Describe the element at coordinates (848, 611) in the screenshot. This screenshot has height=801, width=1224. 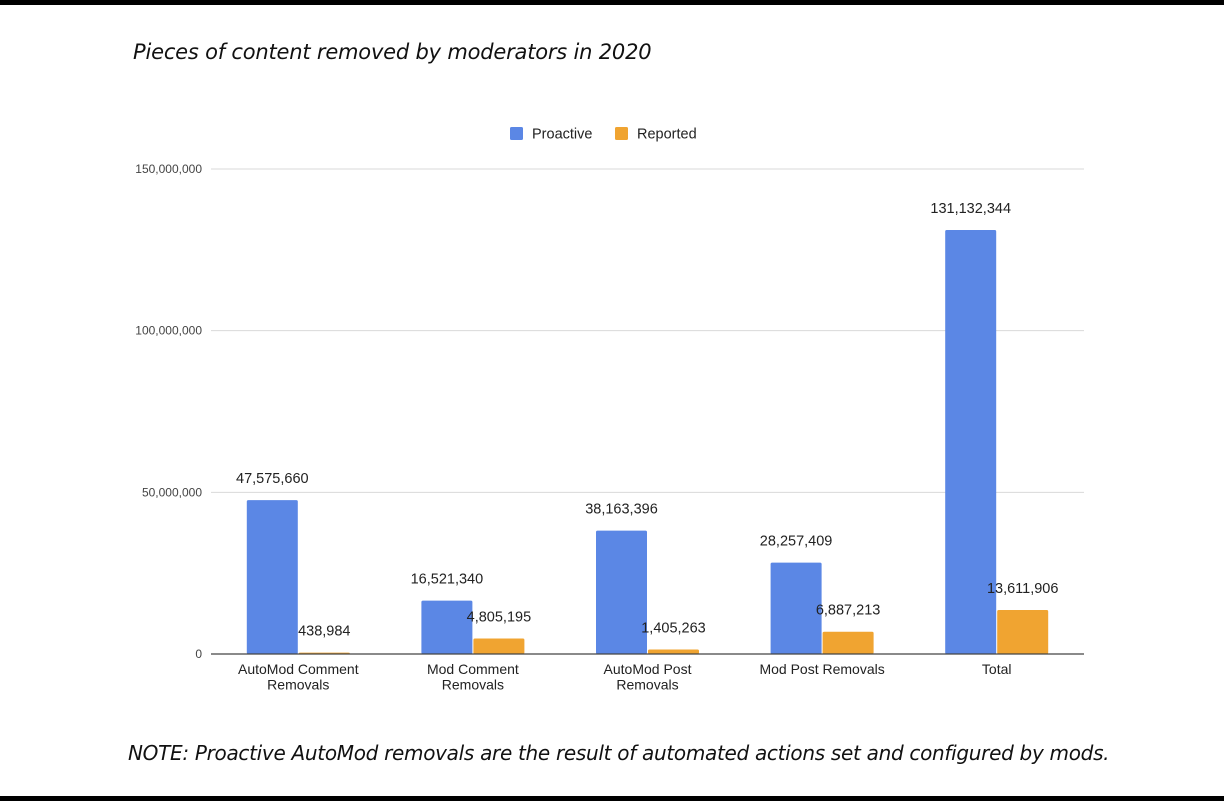
I see `data-label: 6,887,213` at that location.